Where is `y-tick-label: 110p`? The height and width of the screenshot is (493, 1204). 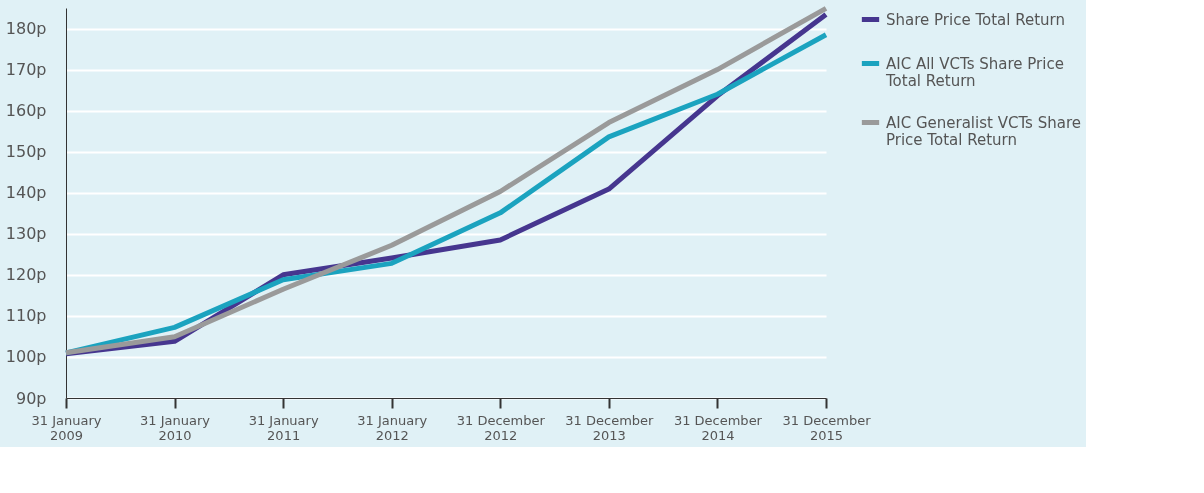
y-tick-label: 110p is located at coordinates (26, 316).